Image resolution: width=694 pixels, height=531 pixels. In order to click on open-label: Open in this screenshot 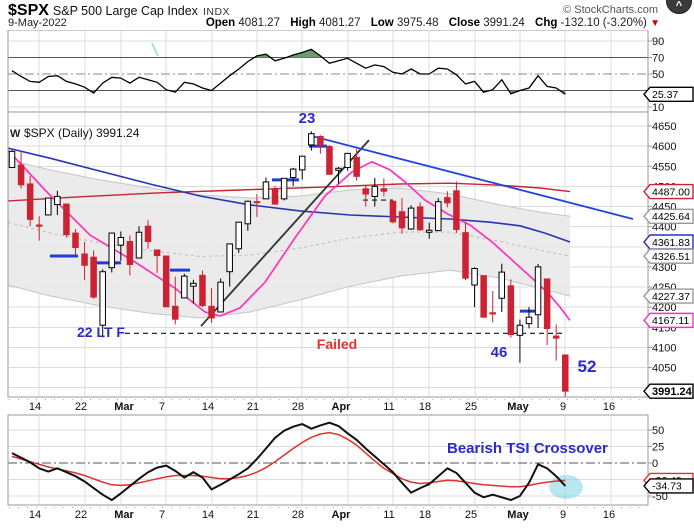, I will do `click(220, 23)`.